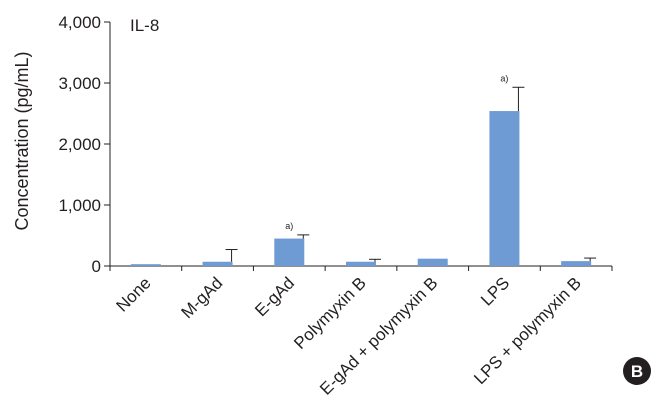 This screenshot has height=412, width=664. What do you see at coordinates (79, 83) in the screenshot?
I see `y-tick-label: 3,000` at bounding box center [79, 83].